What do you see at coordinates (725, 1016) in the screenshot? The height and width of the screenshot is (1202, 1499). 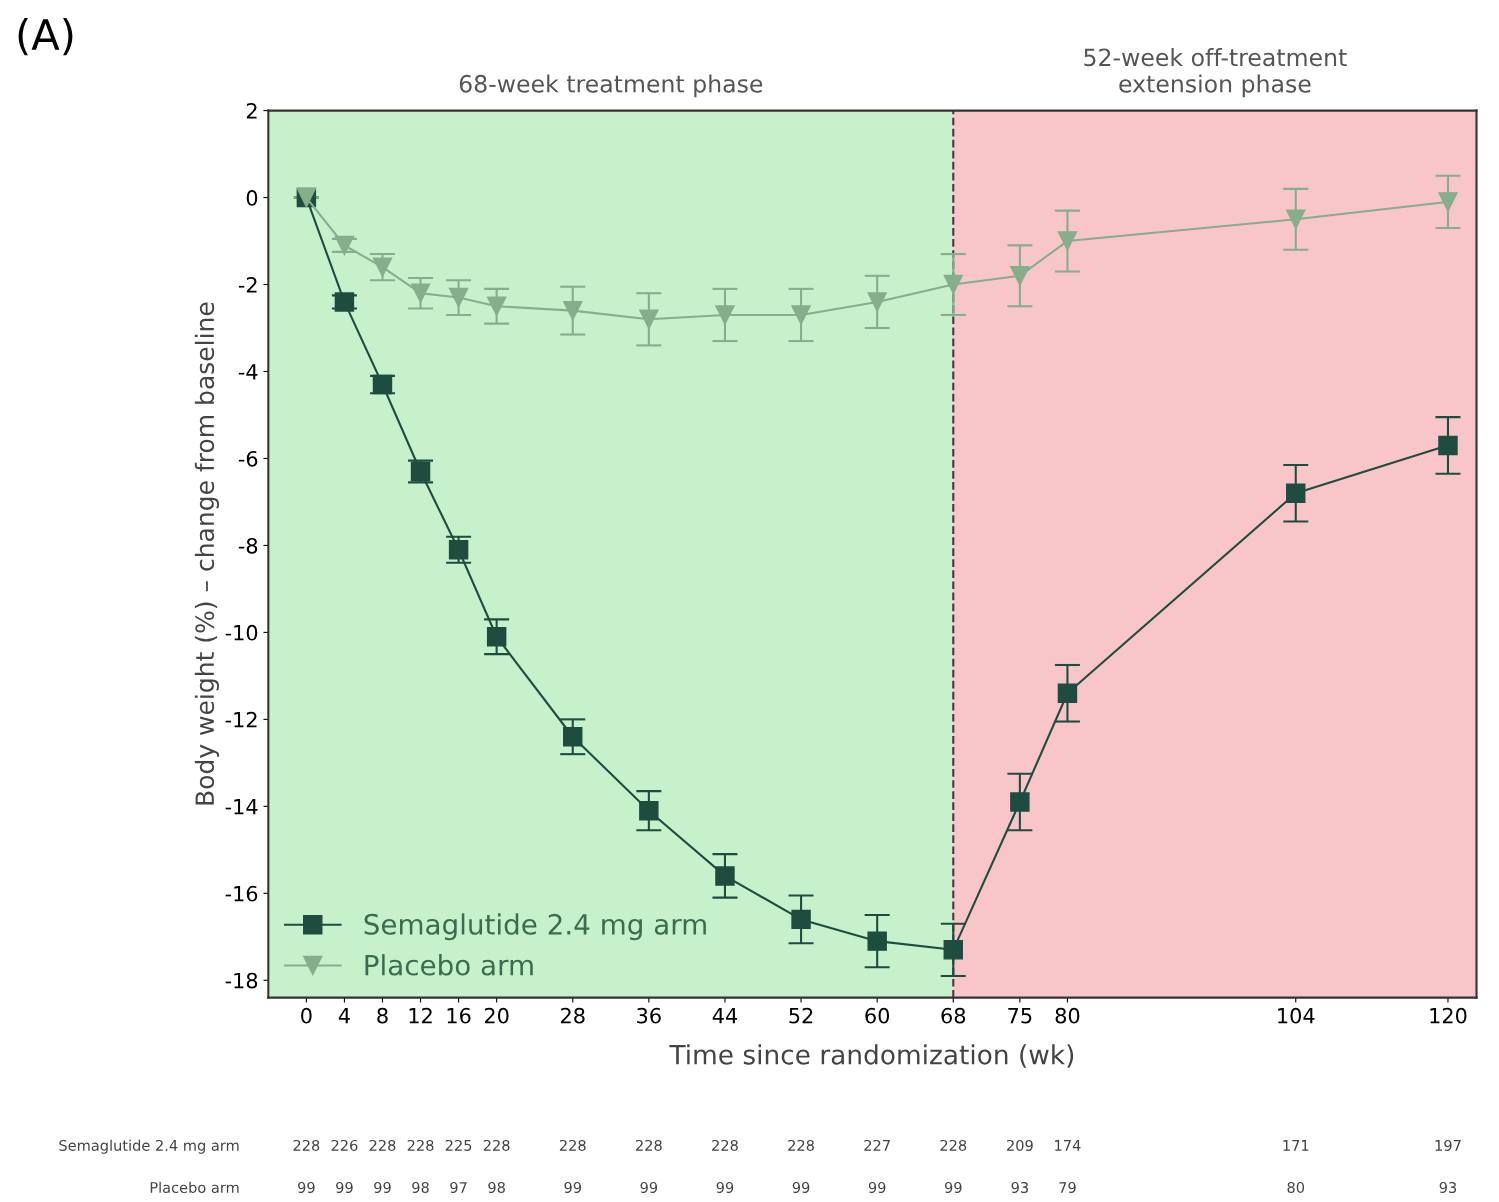 I see `x-tick-label: 44` at bounding box center [725, 1016].